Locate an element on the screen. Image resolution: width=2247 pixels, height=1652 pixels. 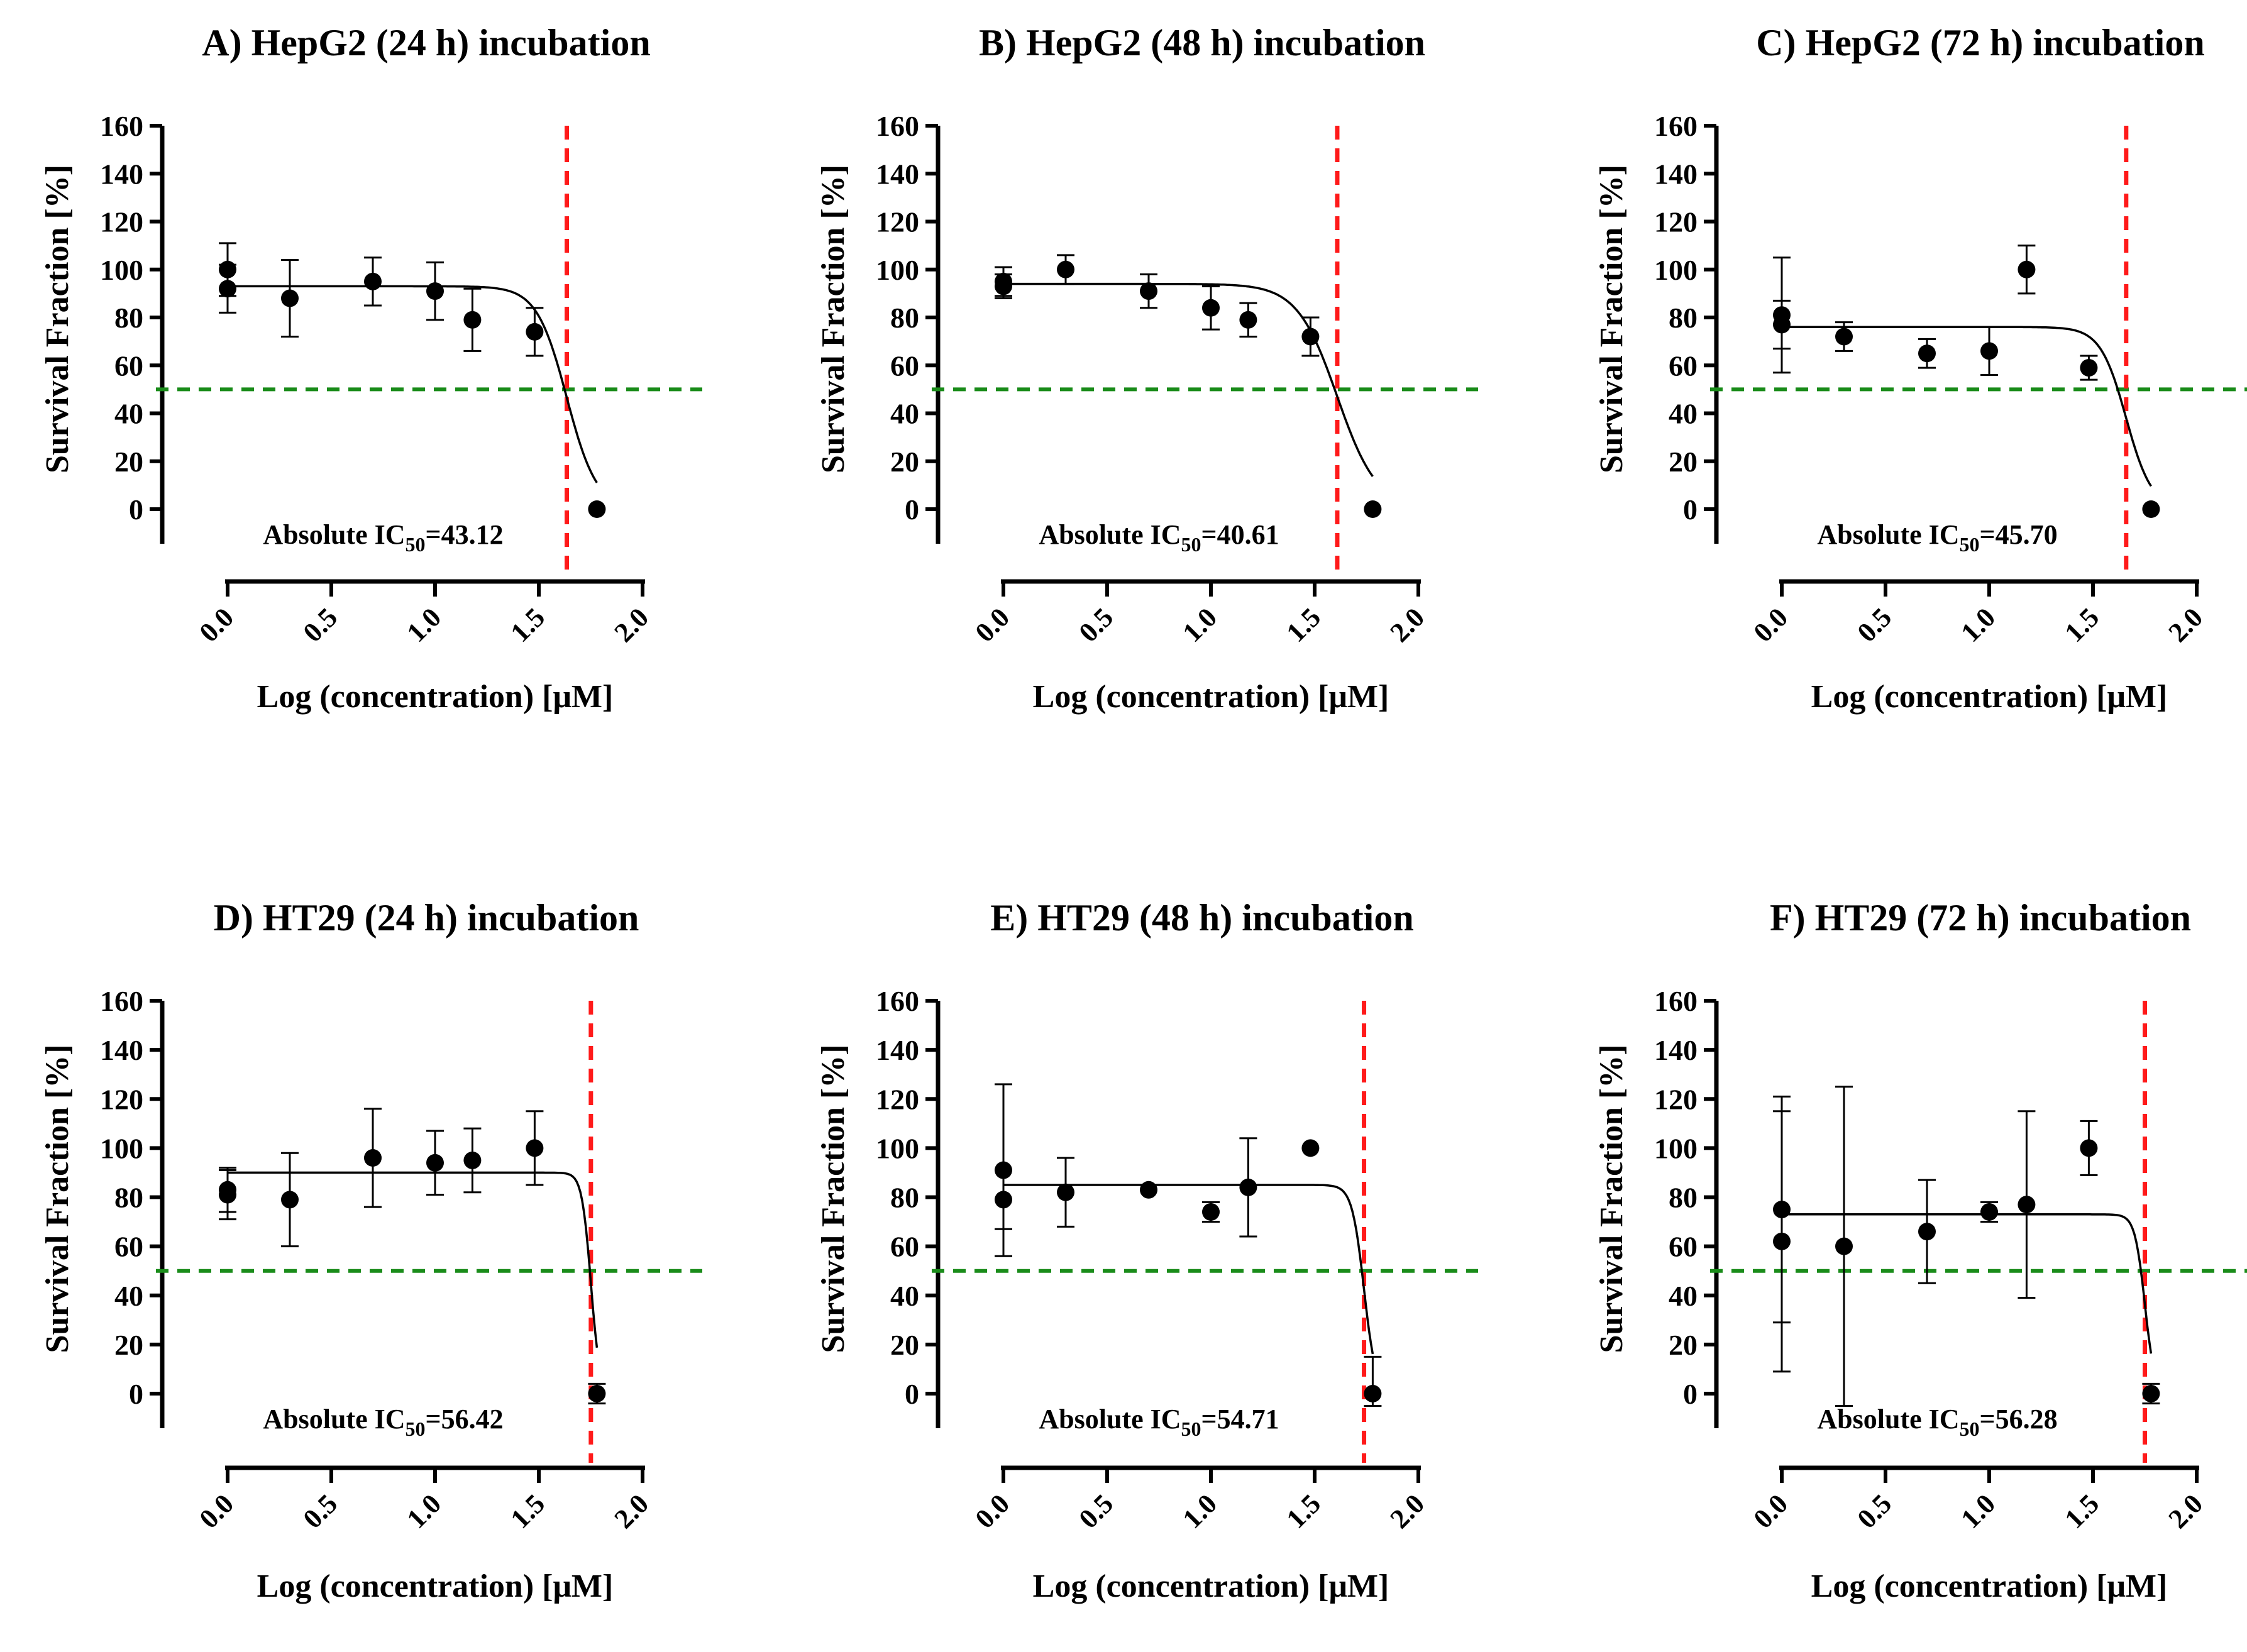
panel-title: B) HepG2 (48 h) incubation is located at coordinates (1202, 42).